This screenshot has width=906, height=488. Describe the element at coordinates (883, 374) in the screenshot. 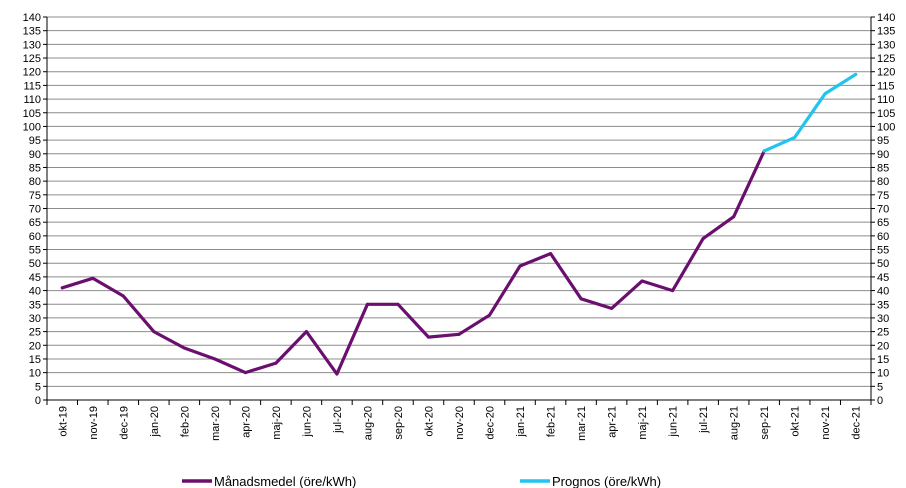

I see `y-tick-label-right: 10` at that location.